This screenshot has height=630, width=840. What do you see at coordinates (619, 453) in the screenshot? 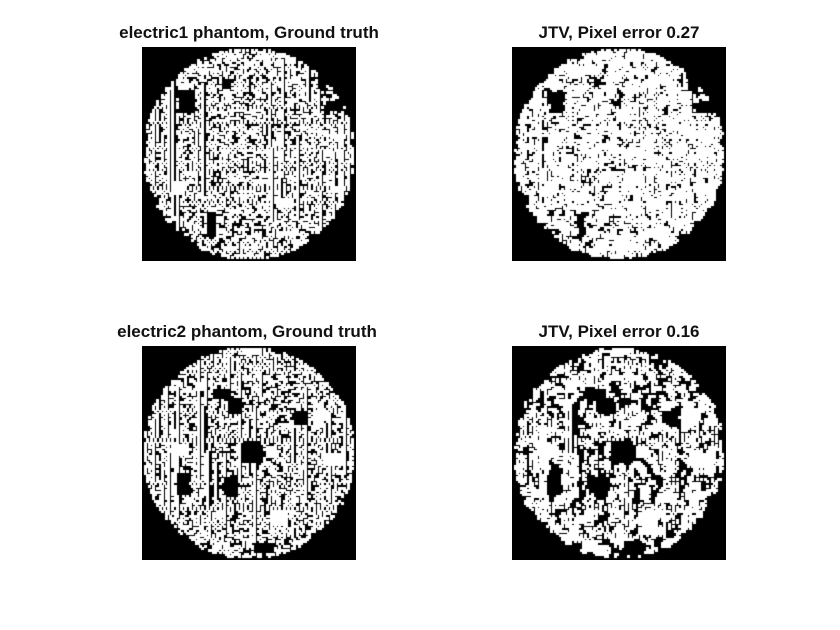
I see `electric2-jtv-reconstruction-image` at bounding box center [619, 453].